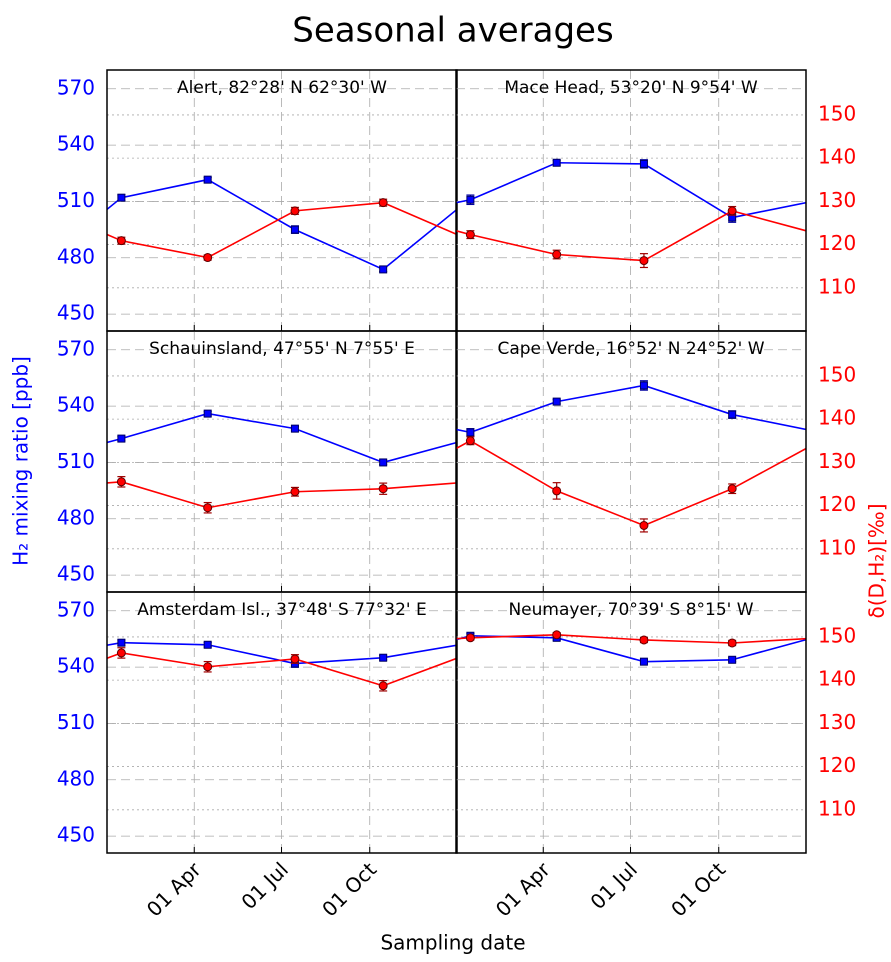 Image resolution: width=891 pixels, height=962 pixels. What do you see at coordinates (281, 610) in the screenshot?
I see `panel-title: Amsterdam Isl., 37°48' S 77°32' E` at bounding box center [281, 610].